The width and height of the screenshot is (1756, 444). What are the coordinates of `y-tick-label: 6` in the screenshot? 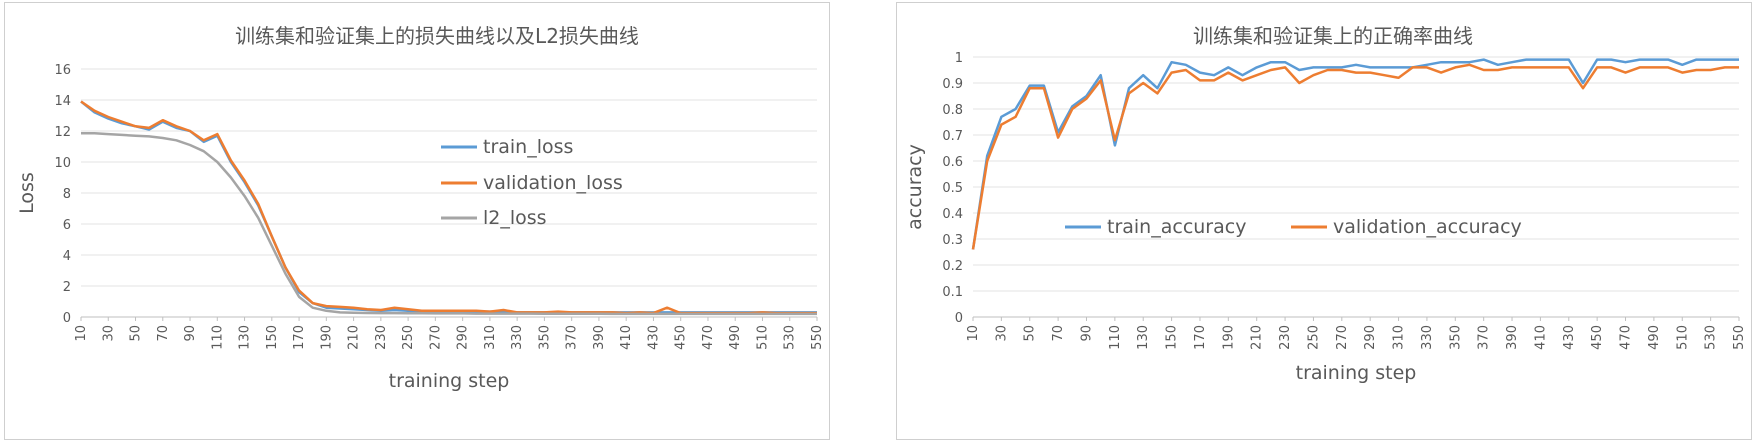 It's located at (67, 225).